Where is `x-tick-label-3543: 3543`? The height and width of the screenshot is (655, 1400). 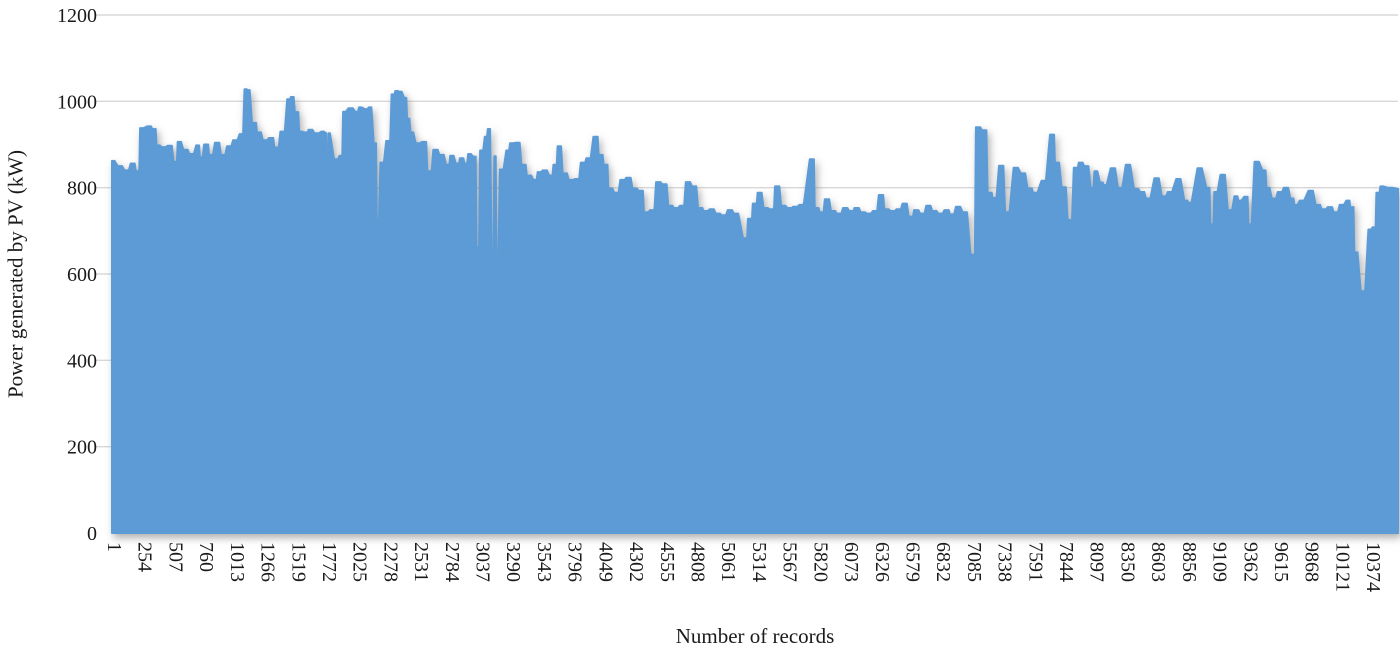
x-tick-label-3543: 3543 is located at coordinates (544, 562).